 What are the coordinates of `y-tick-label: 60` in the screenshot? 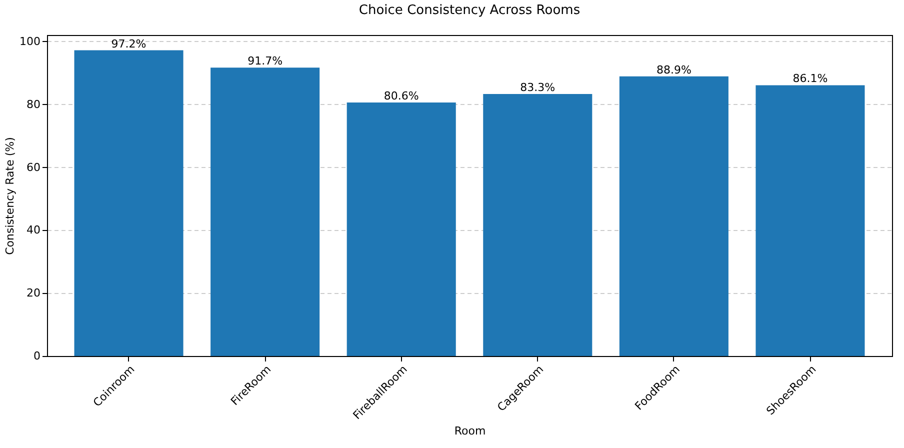 It's located at (33, 167).